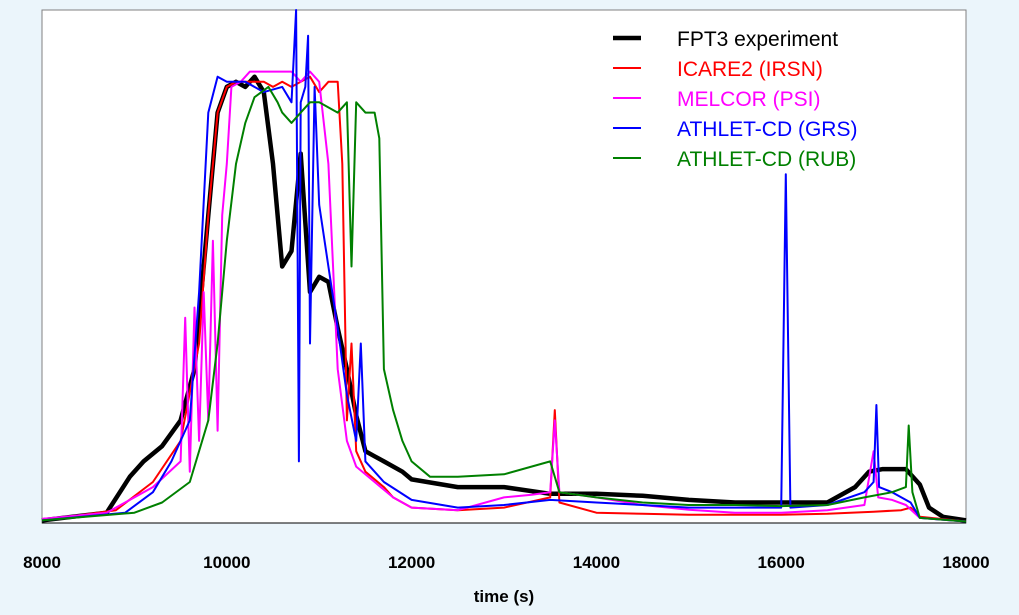 The width and height of the screenshot is (1019, 615). What do you see at coordinates (504, 596) in the screenshot?
I see `x-axis-title: time (s)` at bounding box center [504, 596].